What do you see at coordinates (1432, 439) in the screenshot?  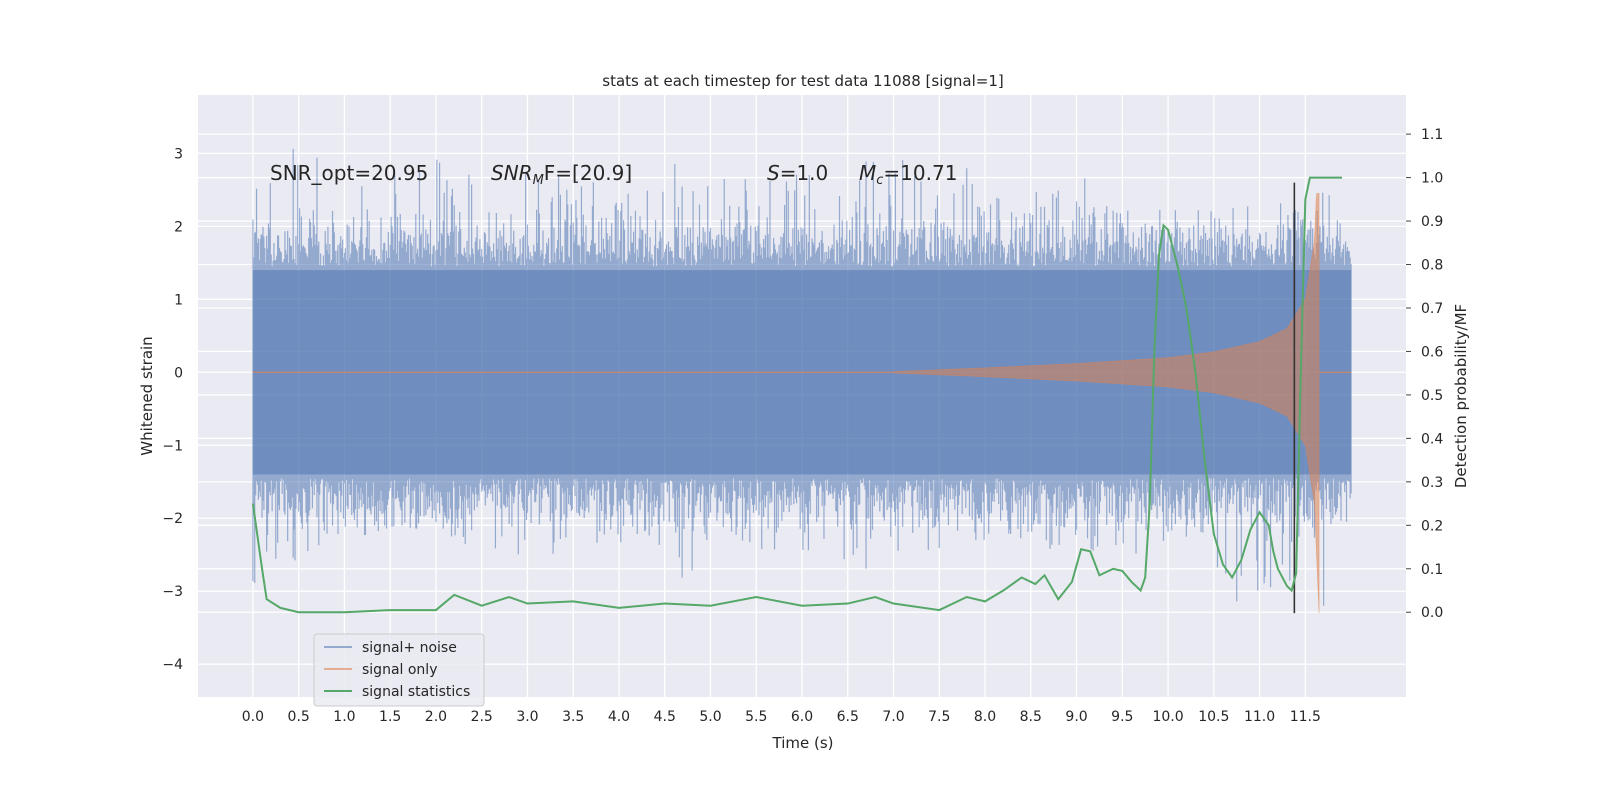 I see `y-tick-label-right: 0.4` at bounding box center [1432, 439].